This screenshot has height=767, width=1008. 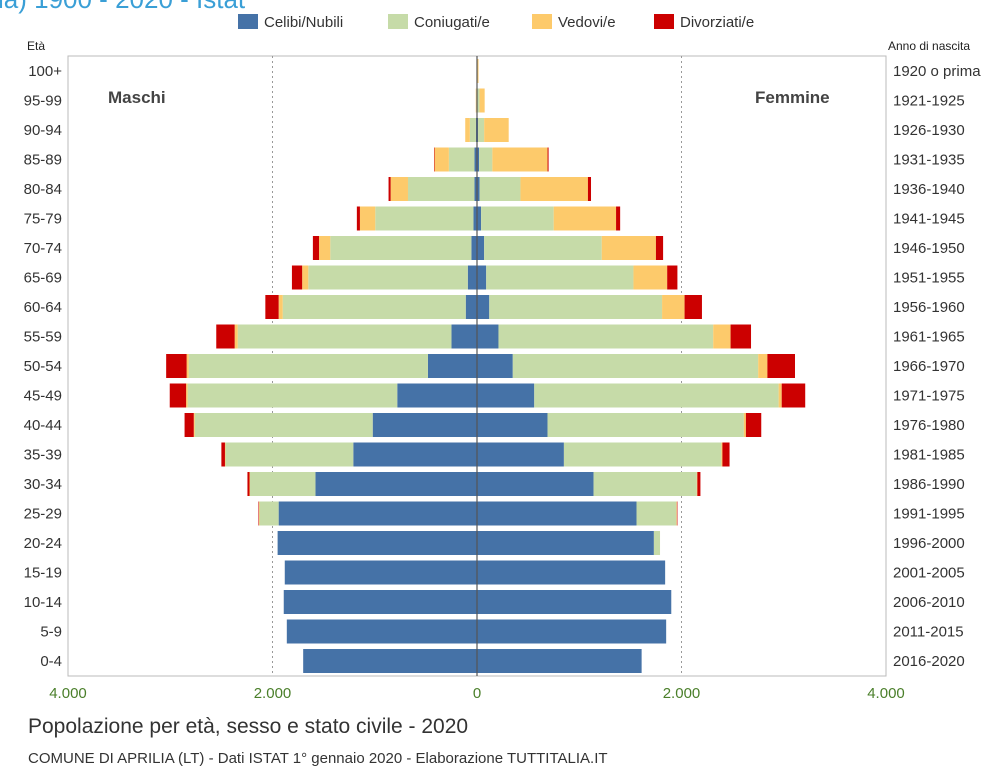 What do you see at coordinates (673, 307) in the screenshot?
I see `bar-female-60-64-vedovi-e` at bounding box center [673, 307].